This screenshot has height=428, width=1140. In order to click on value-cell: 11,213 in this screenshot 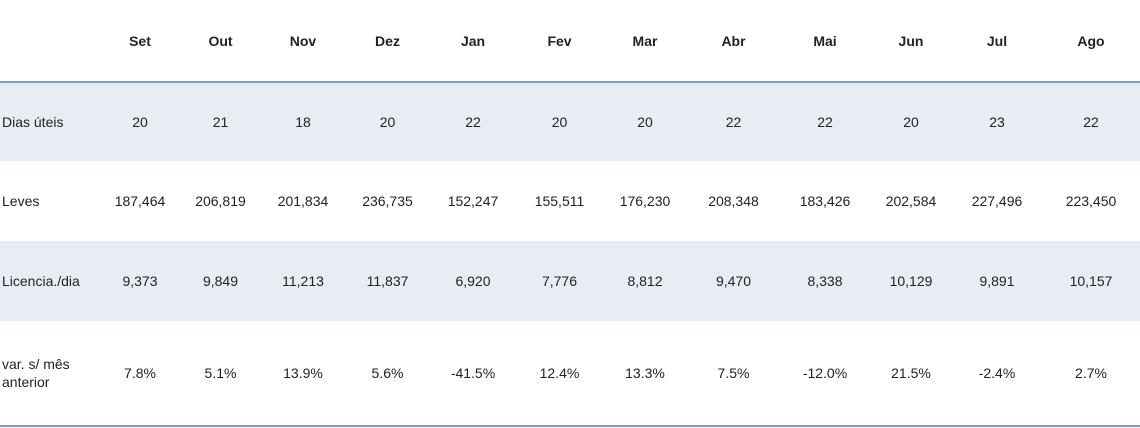, I will do `click(303, 281)`.